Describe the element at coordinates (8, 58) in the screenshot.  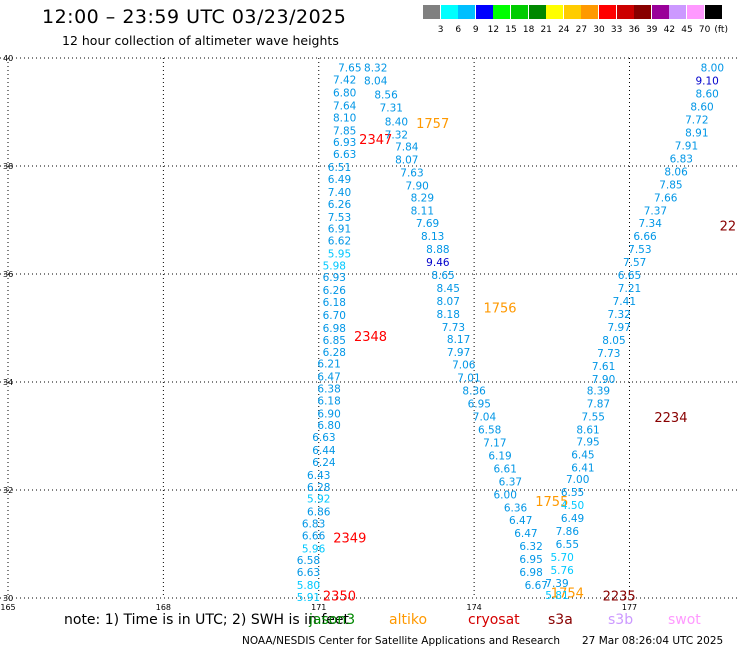
I see `y-tick-label: 40` at that location.